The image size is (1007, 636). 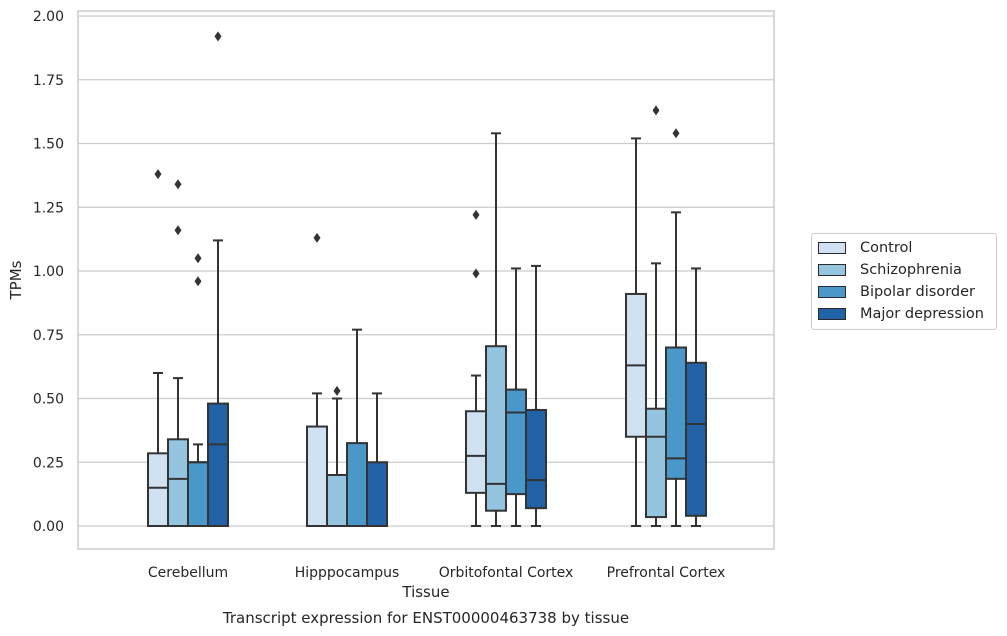 I want to click on legend-label: Schizophrenia, so click(x=911, y=270).